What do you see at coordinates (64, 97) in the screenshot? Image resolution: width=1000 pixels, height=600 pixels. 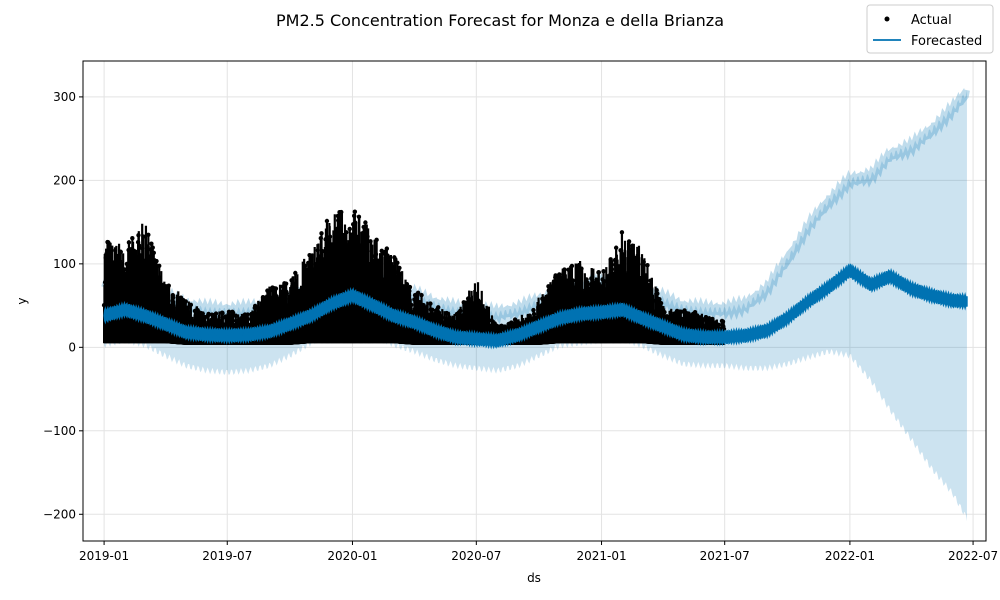 I see `y-tick-label: 300` at bounding box center [64, 97].